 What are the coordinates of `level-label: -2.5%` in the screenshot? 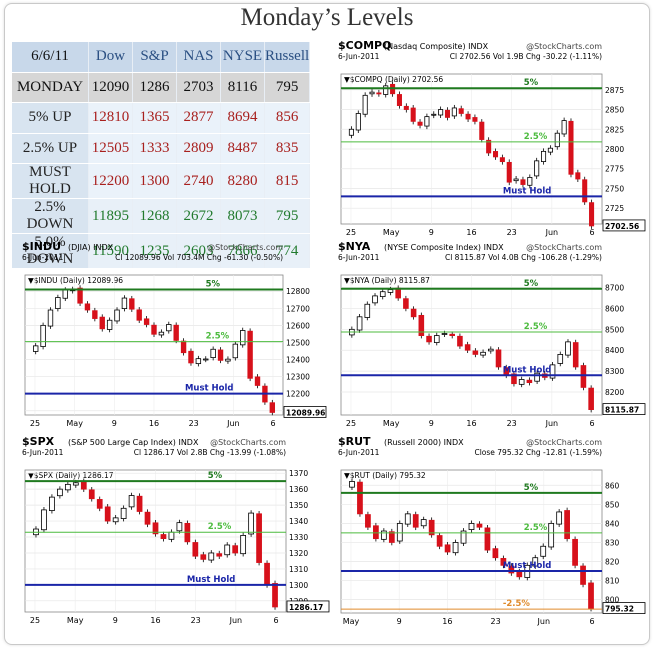 It's located at (517, 604).